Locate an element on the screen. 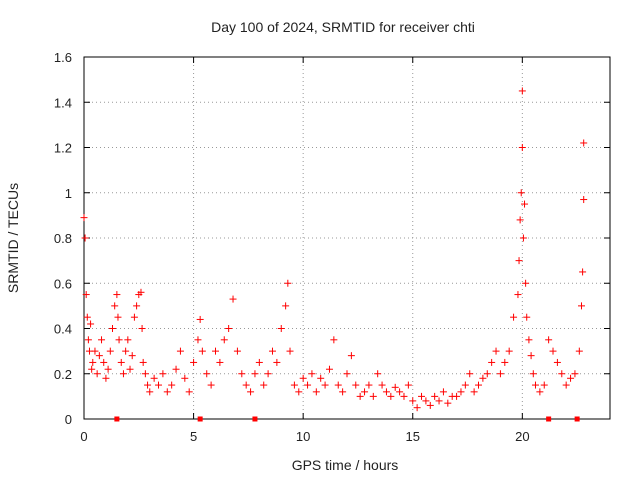 The image size is (640, 480). y-tick-label: 0 is located at coordinates (68, 419).